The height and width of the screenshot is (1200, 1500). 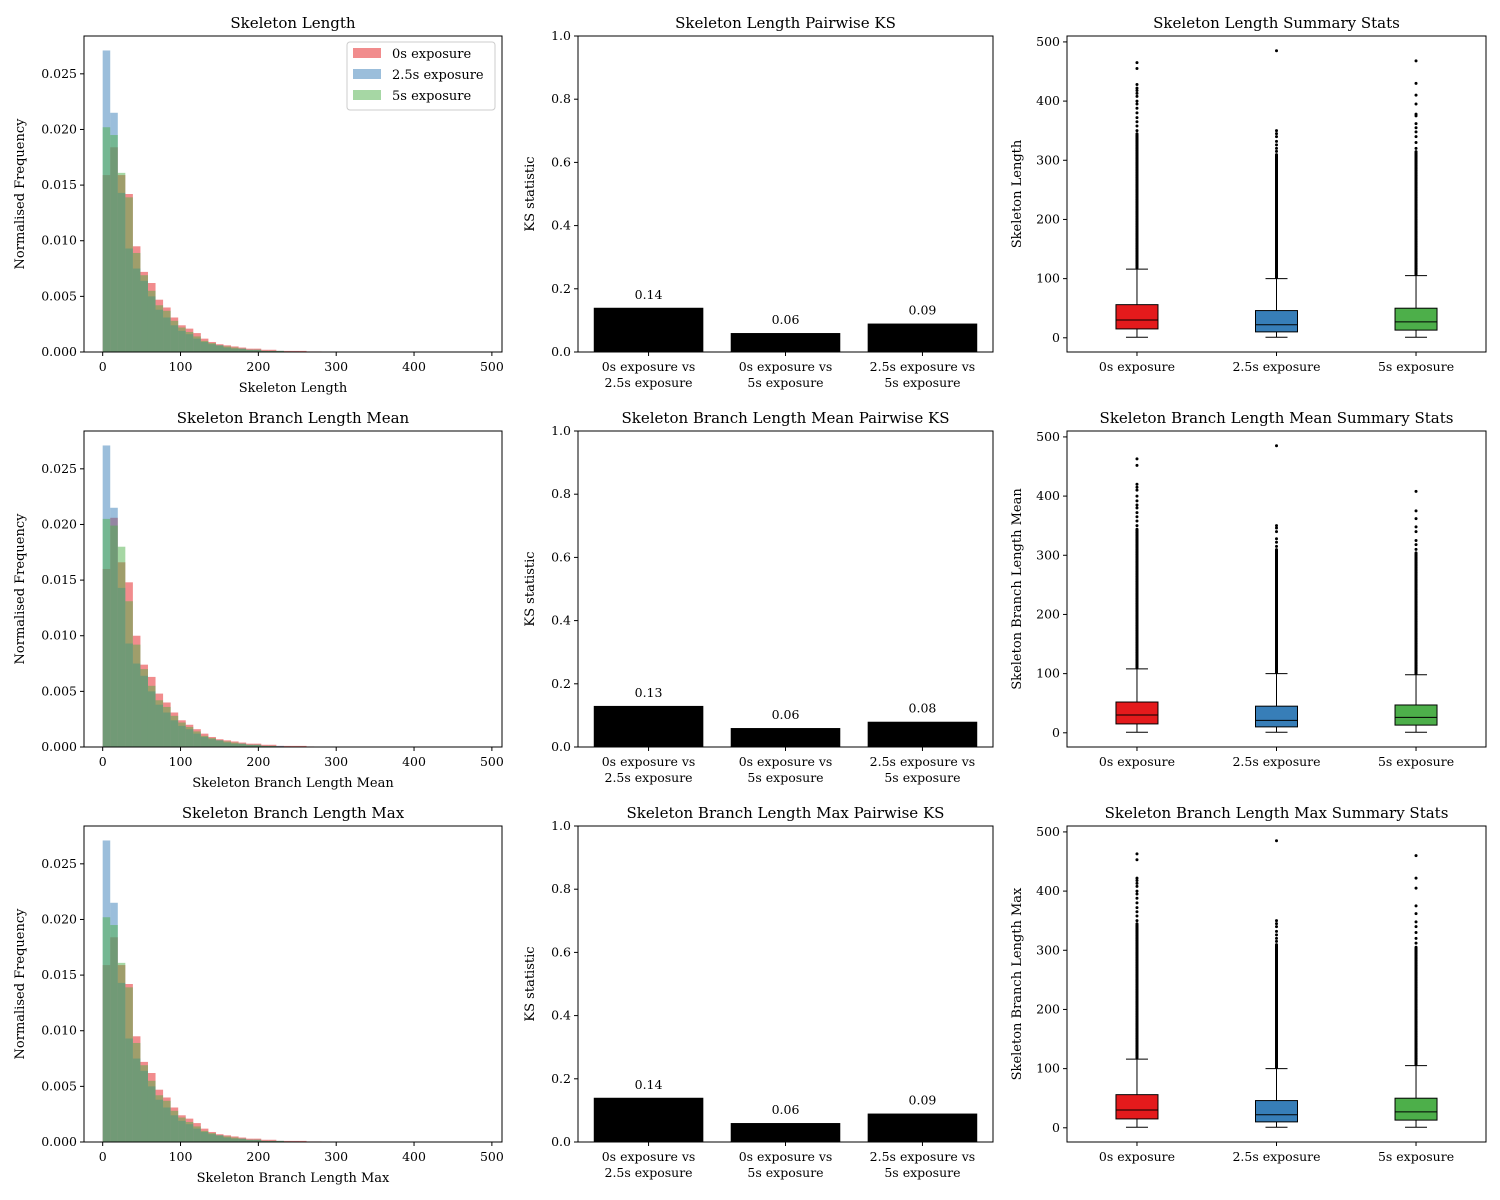 What do you see at coordinates (786, 769) in the screenshot?
I see `x-tick-label: 0s exposure vs 5s exposure` at bounding box center [786, 769].